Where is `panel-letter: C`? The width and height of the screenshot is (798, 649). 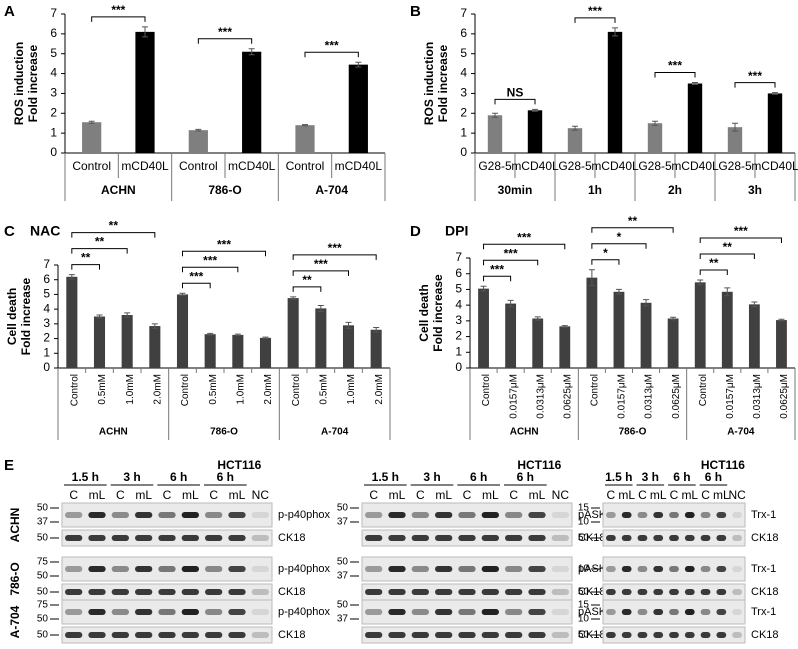 panel-letter: C is located at coordinates (9, 231).